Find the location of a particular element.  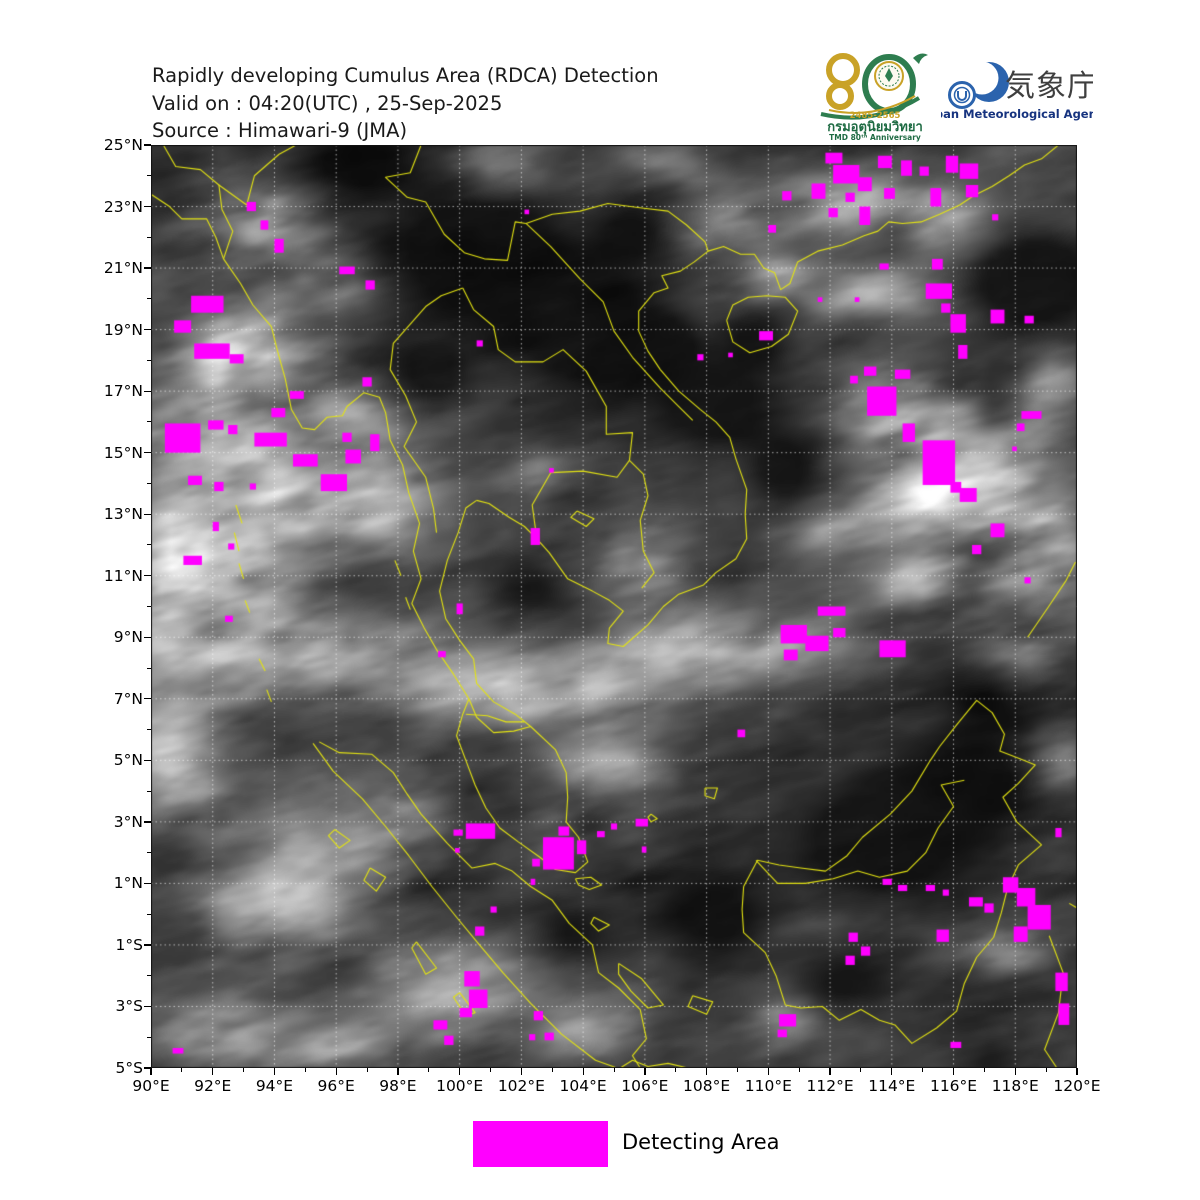

lat-tick-label: 19°N is located at coordinates (123, 329).